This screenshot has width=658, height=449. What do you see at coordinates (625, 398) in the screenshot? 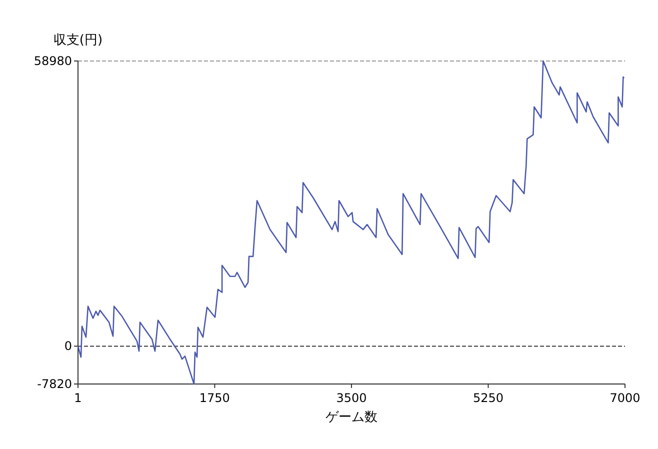
I see `xtick: 7000` at bounding box center [625, 398].